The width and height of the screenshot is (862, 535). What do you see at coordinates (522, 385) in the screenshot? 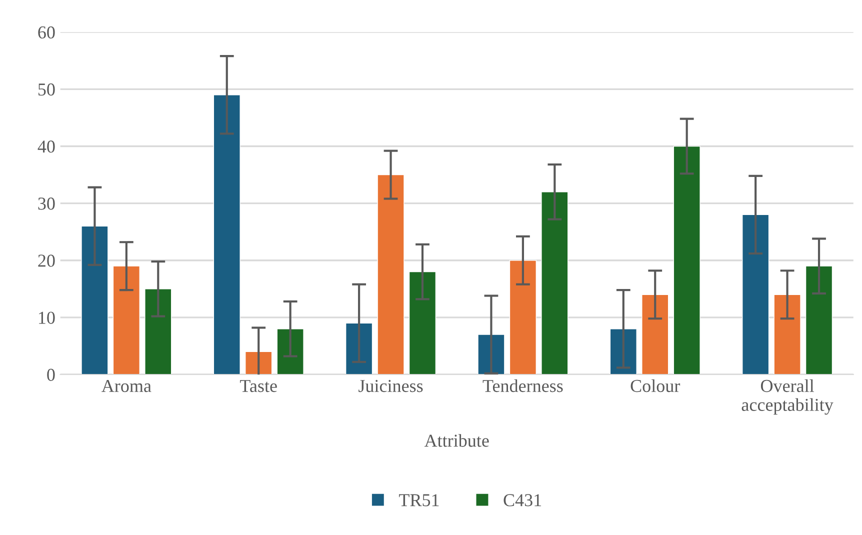
I see `x-tick-label: Tenderness` at bounding box center [522, 385].